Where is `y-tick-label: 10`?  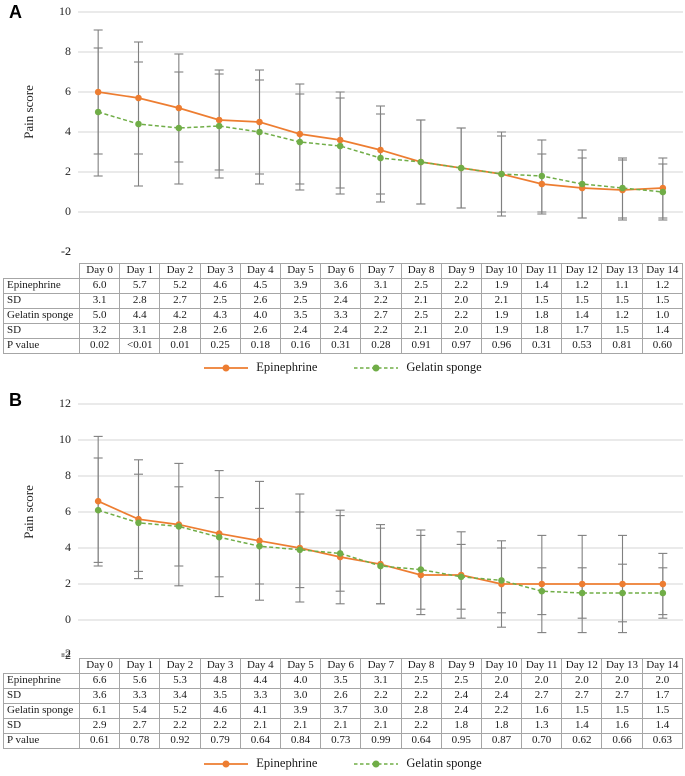
y-tick-label: 10 is located at coordinates (65, 439).